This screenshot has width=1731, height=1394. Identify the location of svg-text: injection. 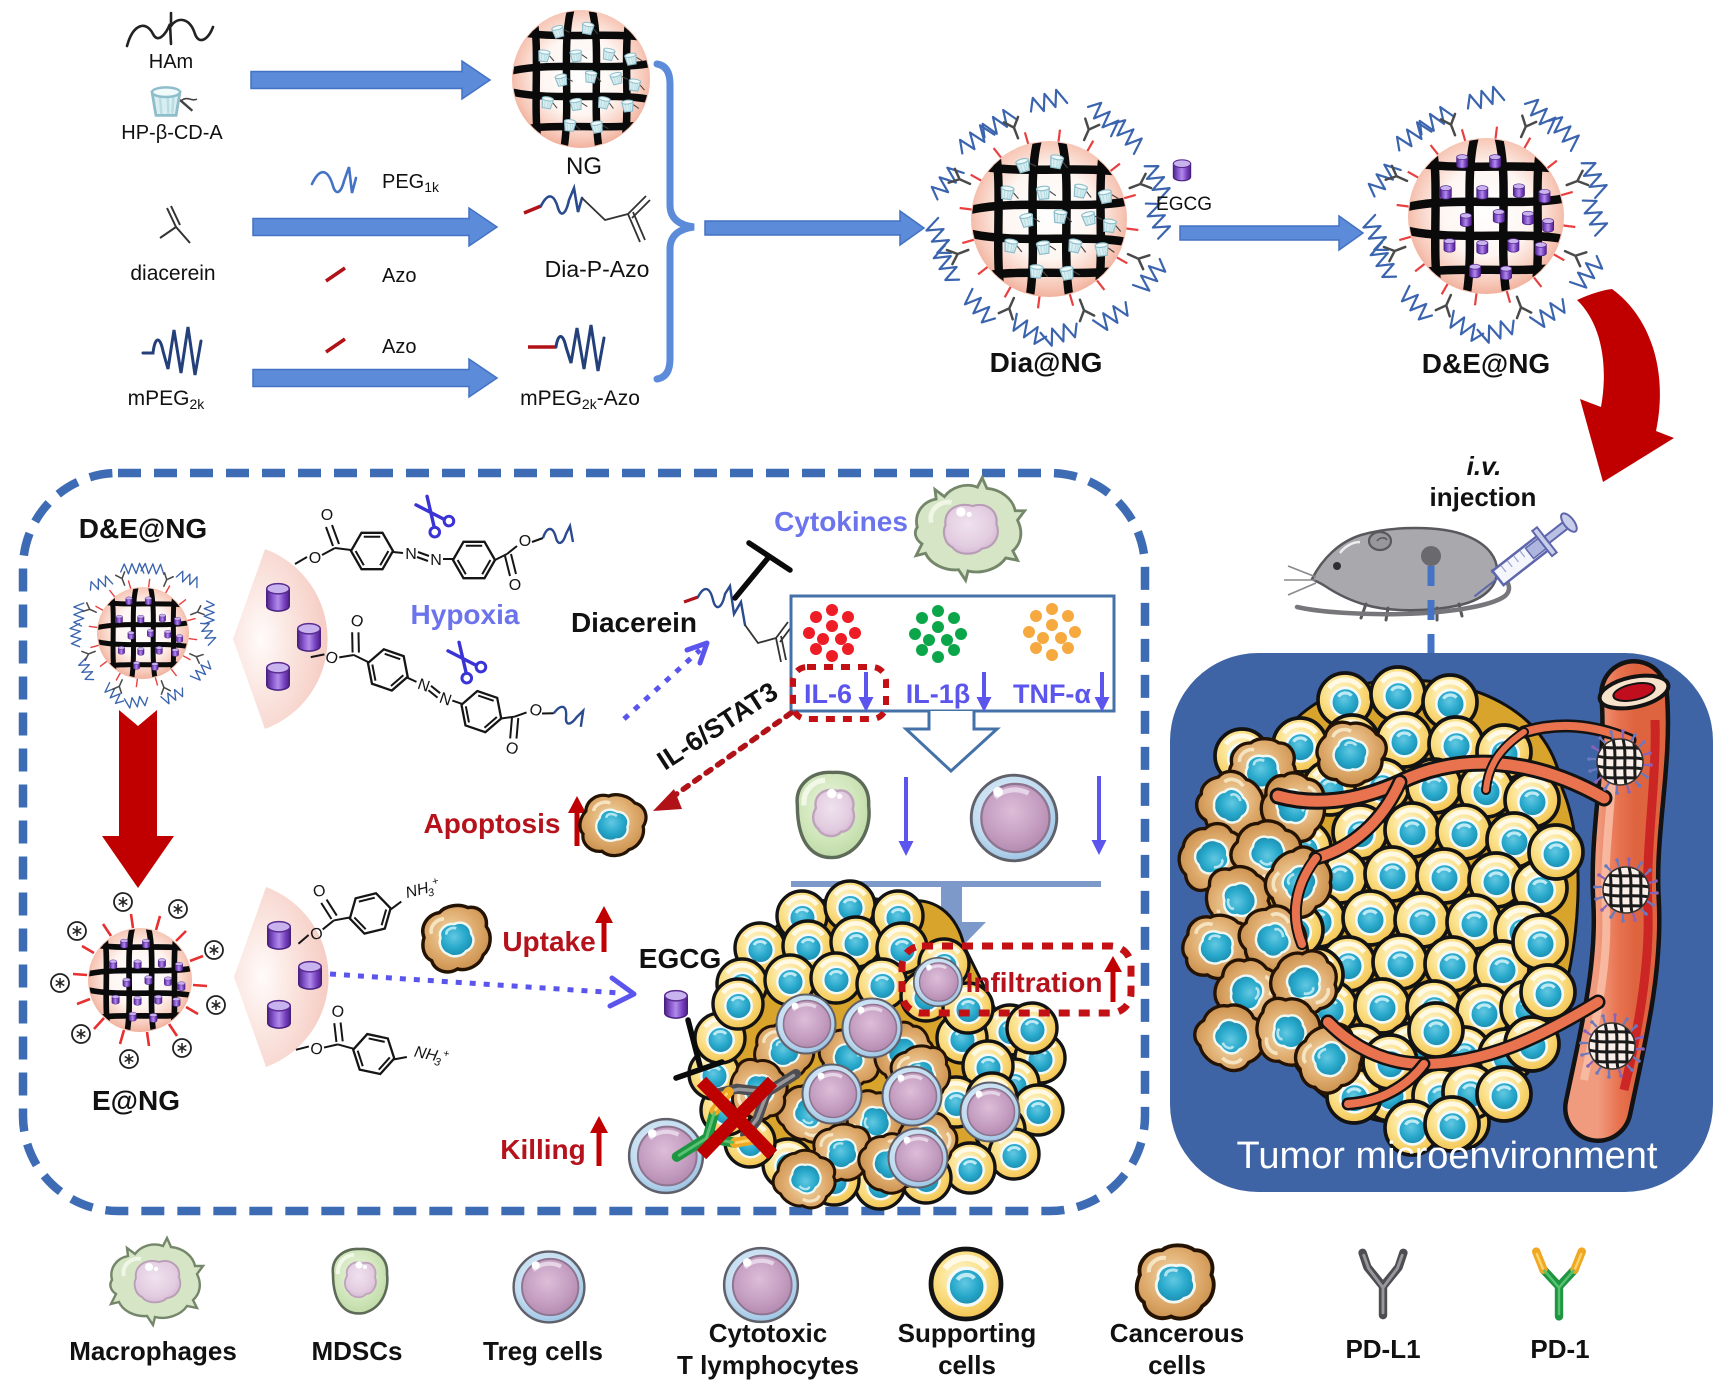
(1483, 497).